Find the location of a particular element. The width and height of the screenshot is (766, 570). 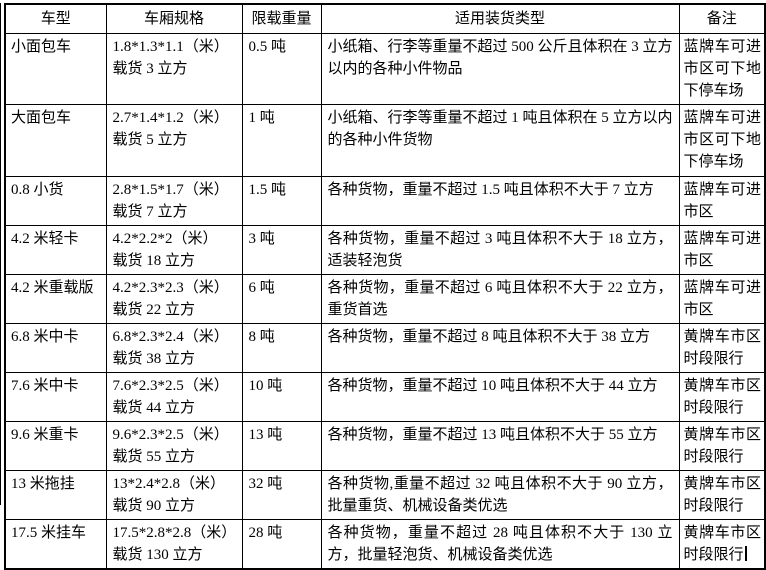

column-header-type: 车型 is located at coordinates (55, 18).